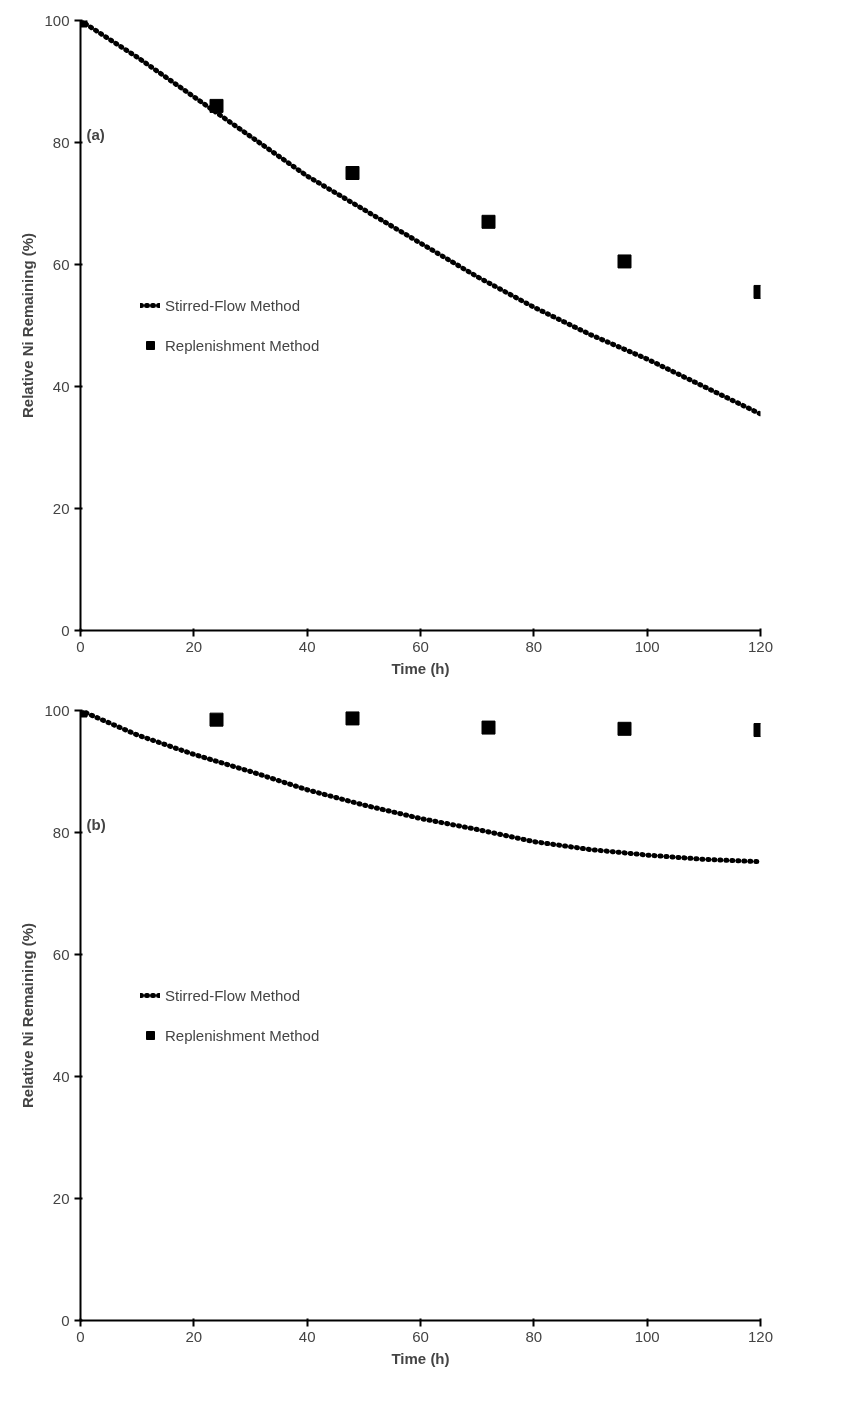  Describe the element at coordinates (96, 824) in the screenshot. I see `text: (b)` at that location.